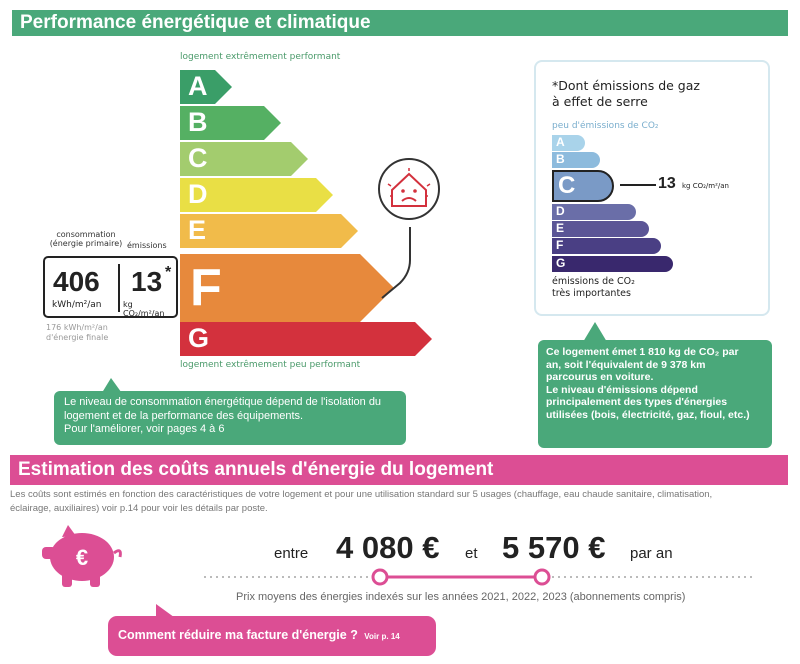 This screenshot has height=664, width=800. Describe the element at coordinates (560, 159) in the screenshot. I see `co2-class-letter: B` at that location.